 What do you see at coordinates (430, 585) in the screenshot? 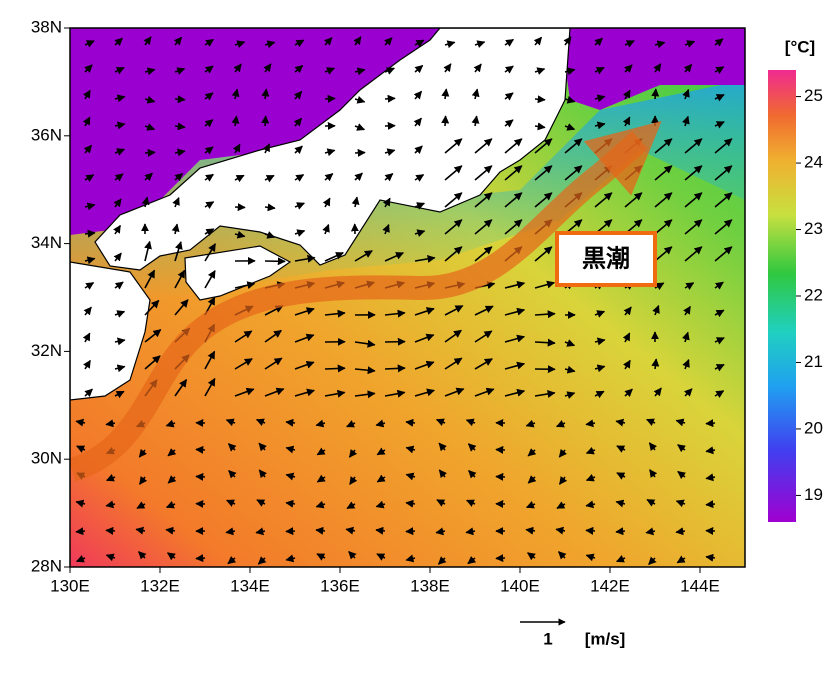
I see `lon-tick-label: 138E` at bounding box center [430, 585].